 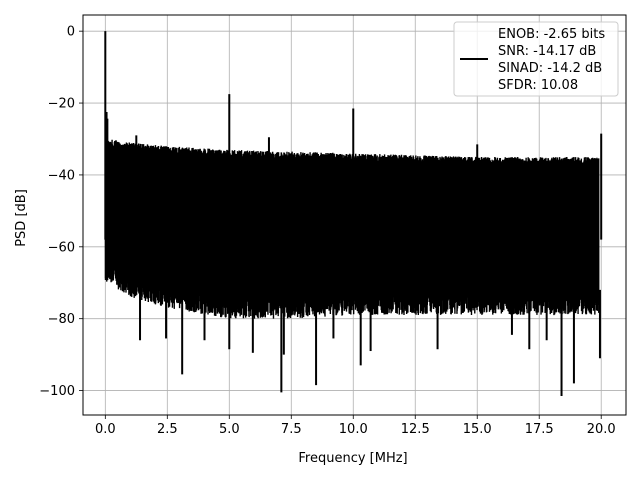 I want to click on legend-sfdr: SFDR: 10.08, so click(x=538, y=85).